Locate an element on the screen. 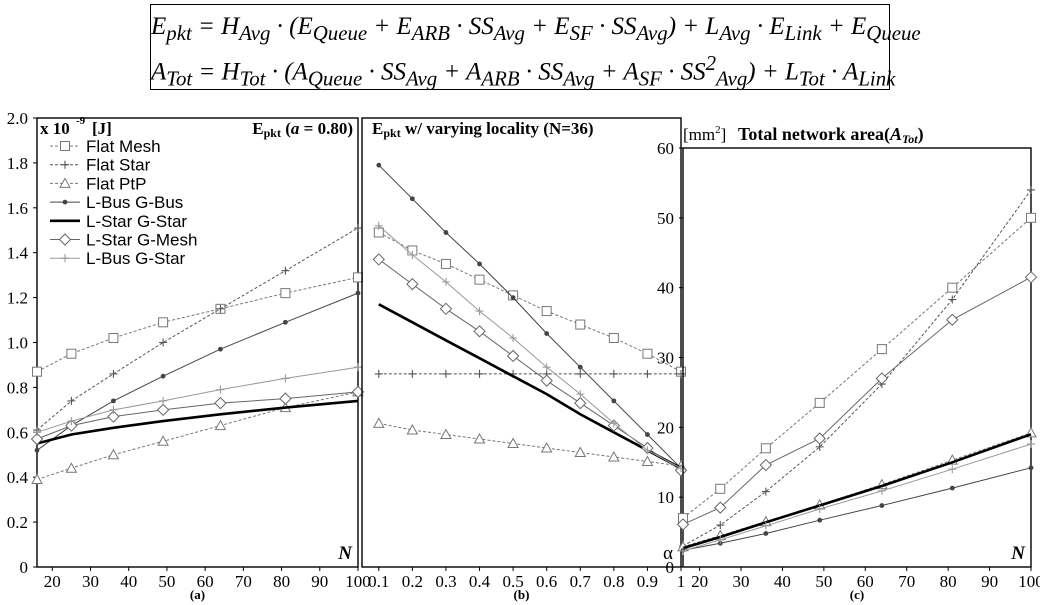 This screenshot has height=605, width=1040. panel-caption: (b) is located at coordinates (522, 594).